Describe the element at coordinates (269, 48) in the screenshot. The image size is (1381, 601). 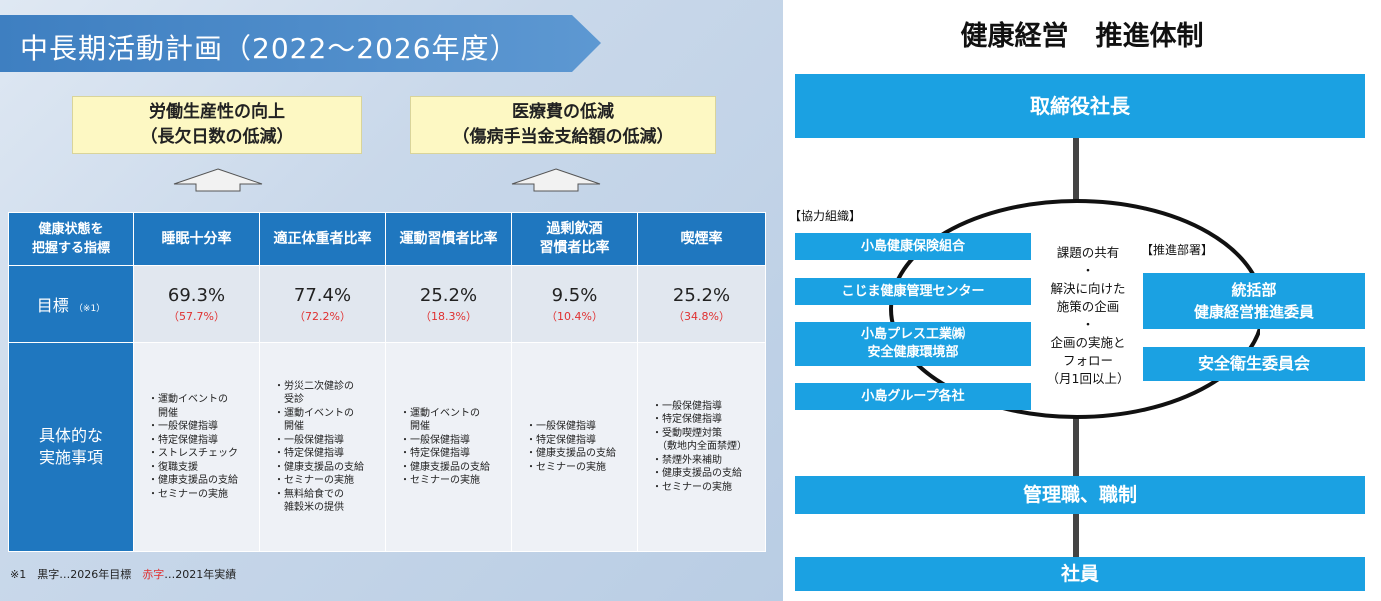
I see `plan-title: 中長期活動計画（2022～2026年度）` at that location.